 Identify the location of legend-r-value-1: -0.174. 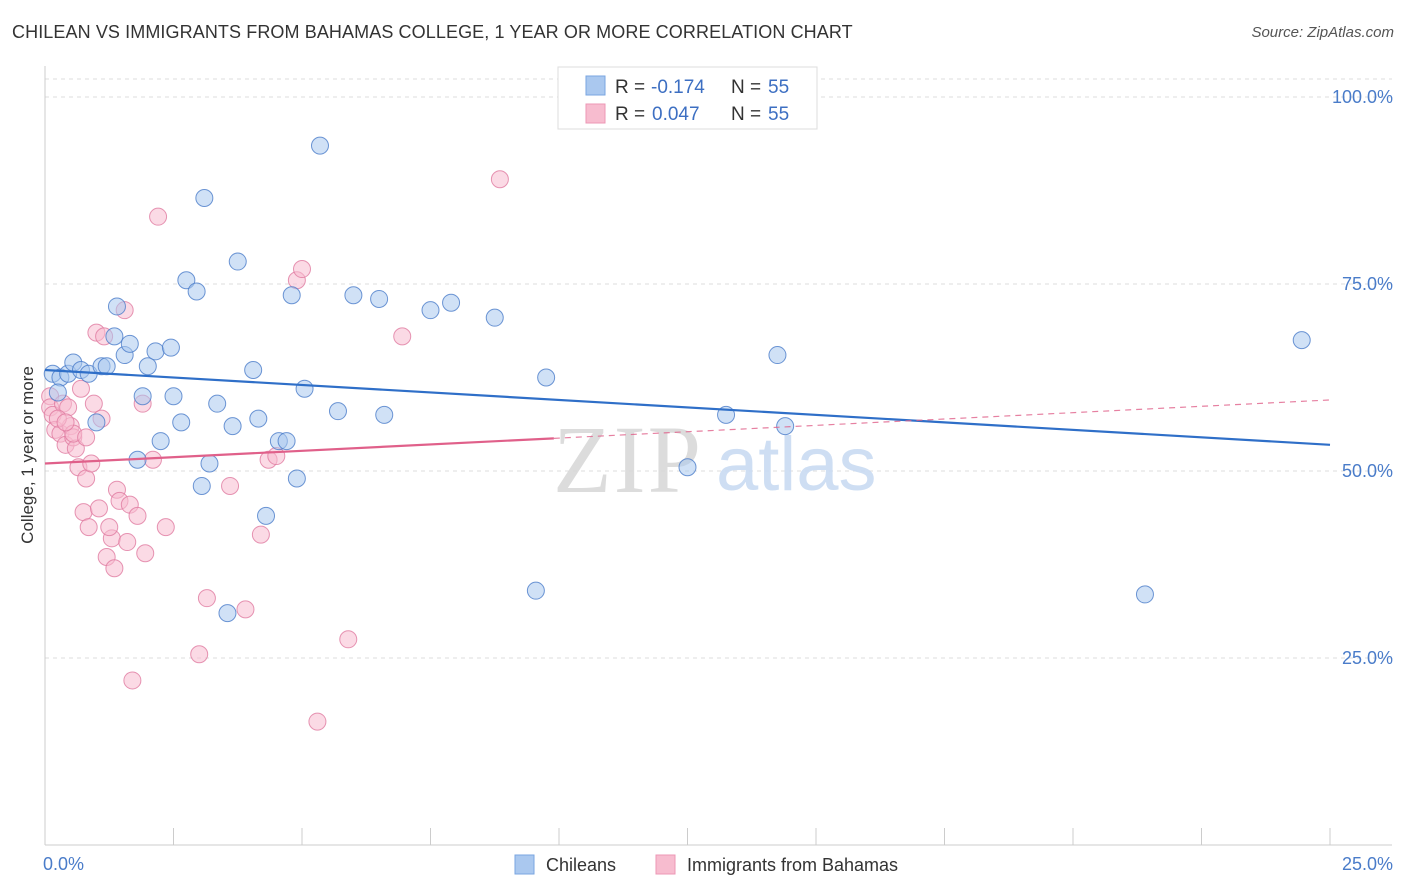
(678, 87).